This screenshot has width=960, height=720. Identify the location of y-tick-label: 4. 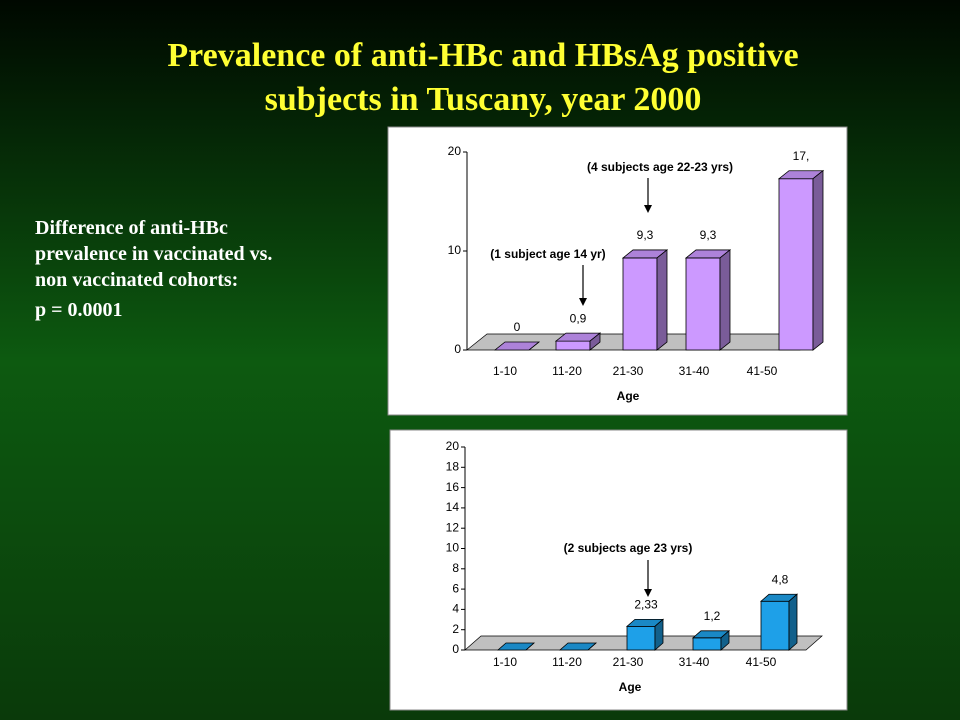
(455, 609).